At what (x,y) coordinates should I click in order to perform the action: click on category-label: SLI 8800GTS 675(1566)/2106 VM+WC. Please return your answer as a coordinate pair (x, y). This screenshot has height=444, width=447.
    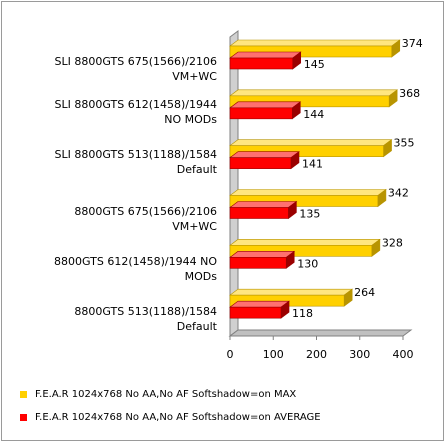
    Looking at the image, I should click on (135, 69).